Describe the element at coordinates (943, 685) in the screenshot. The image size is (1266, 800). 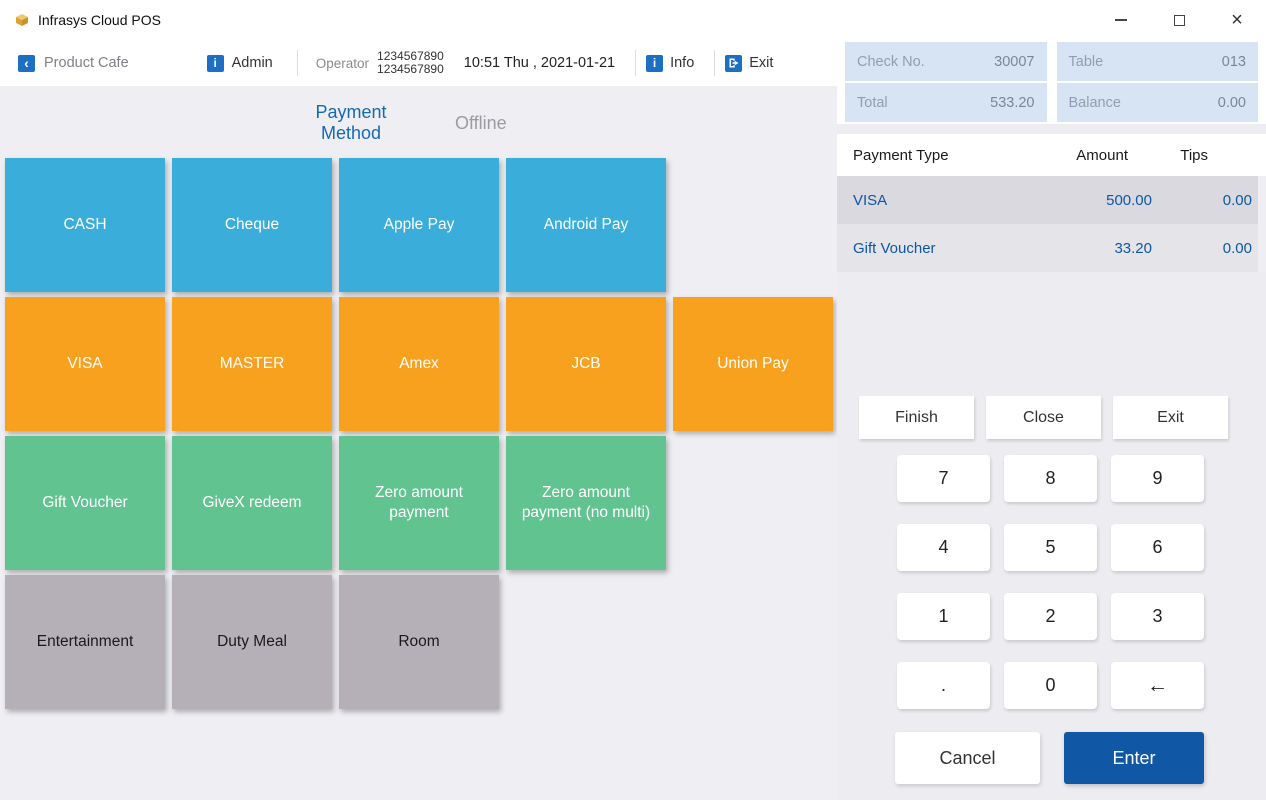
I see `numpad-key-decimal: .` at that location.